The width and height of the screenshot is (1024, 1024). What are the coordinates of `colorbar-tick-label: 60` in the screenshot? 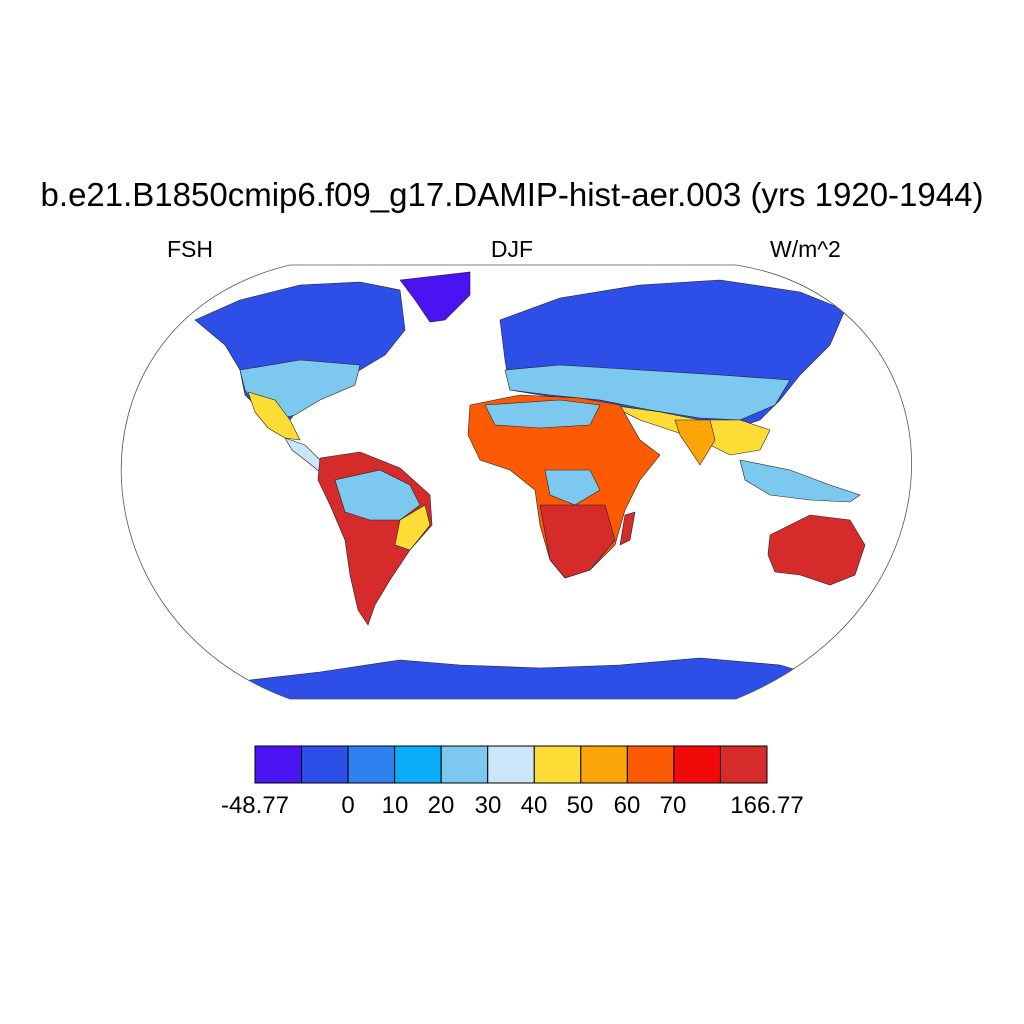 It's located at (627, 805).